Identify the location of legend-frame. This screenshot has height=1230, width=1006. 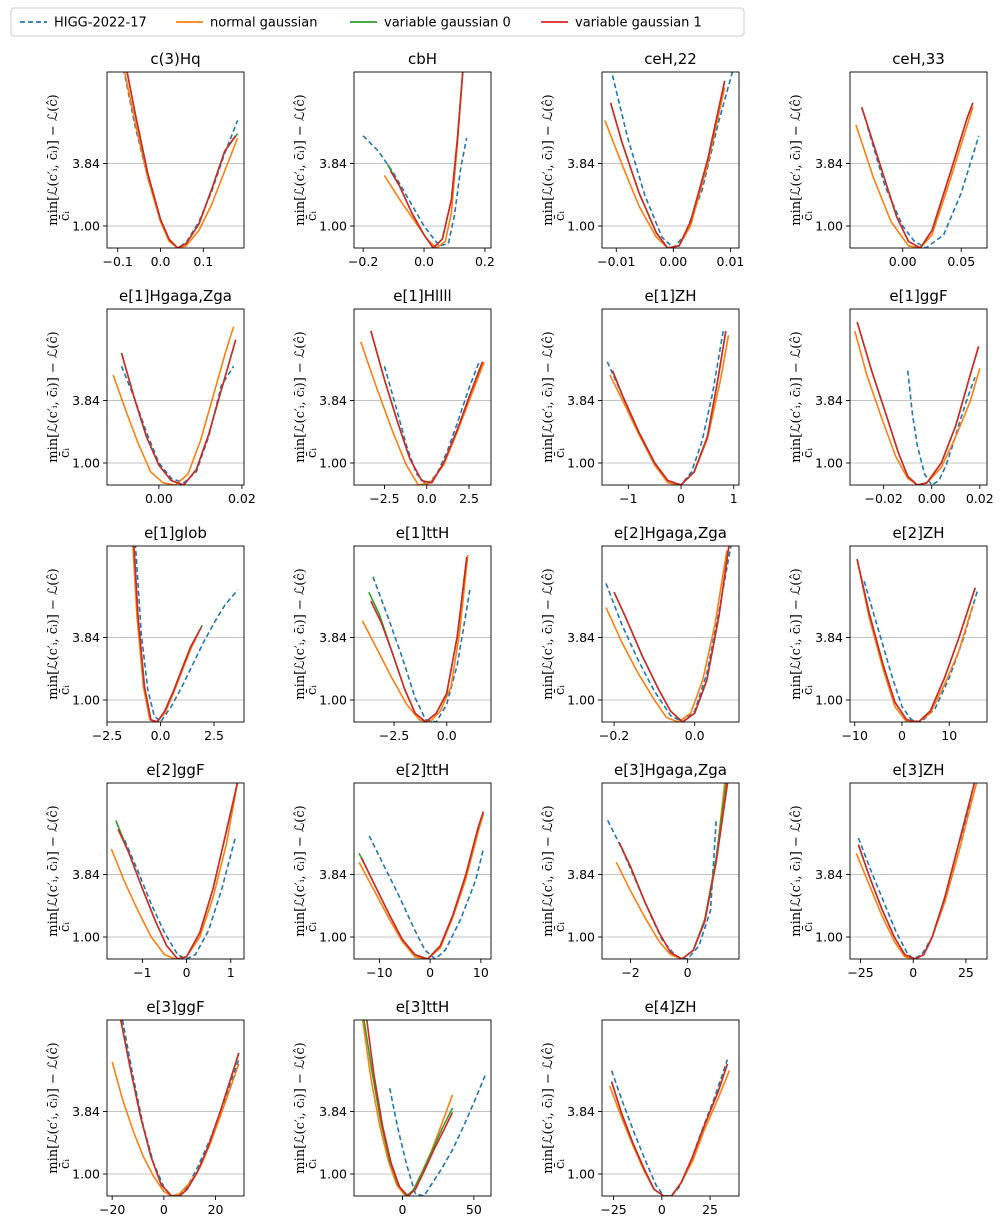
(377, 22).